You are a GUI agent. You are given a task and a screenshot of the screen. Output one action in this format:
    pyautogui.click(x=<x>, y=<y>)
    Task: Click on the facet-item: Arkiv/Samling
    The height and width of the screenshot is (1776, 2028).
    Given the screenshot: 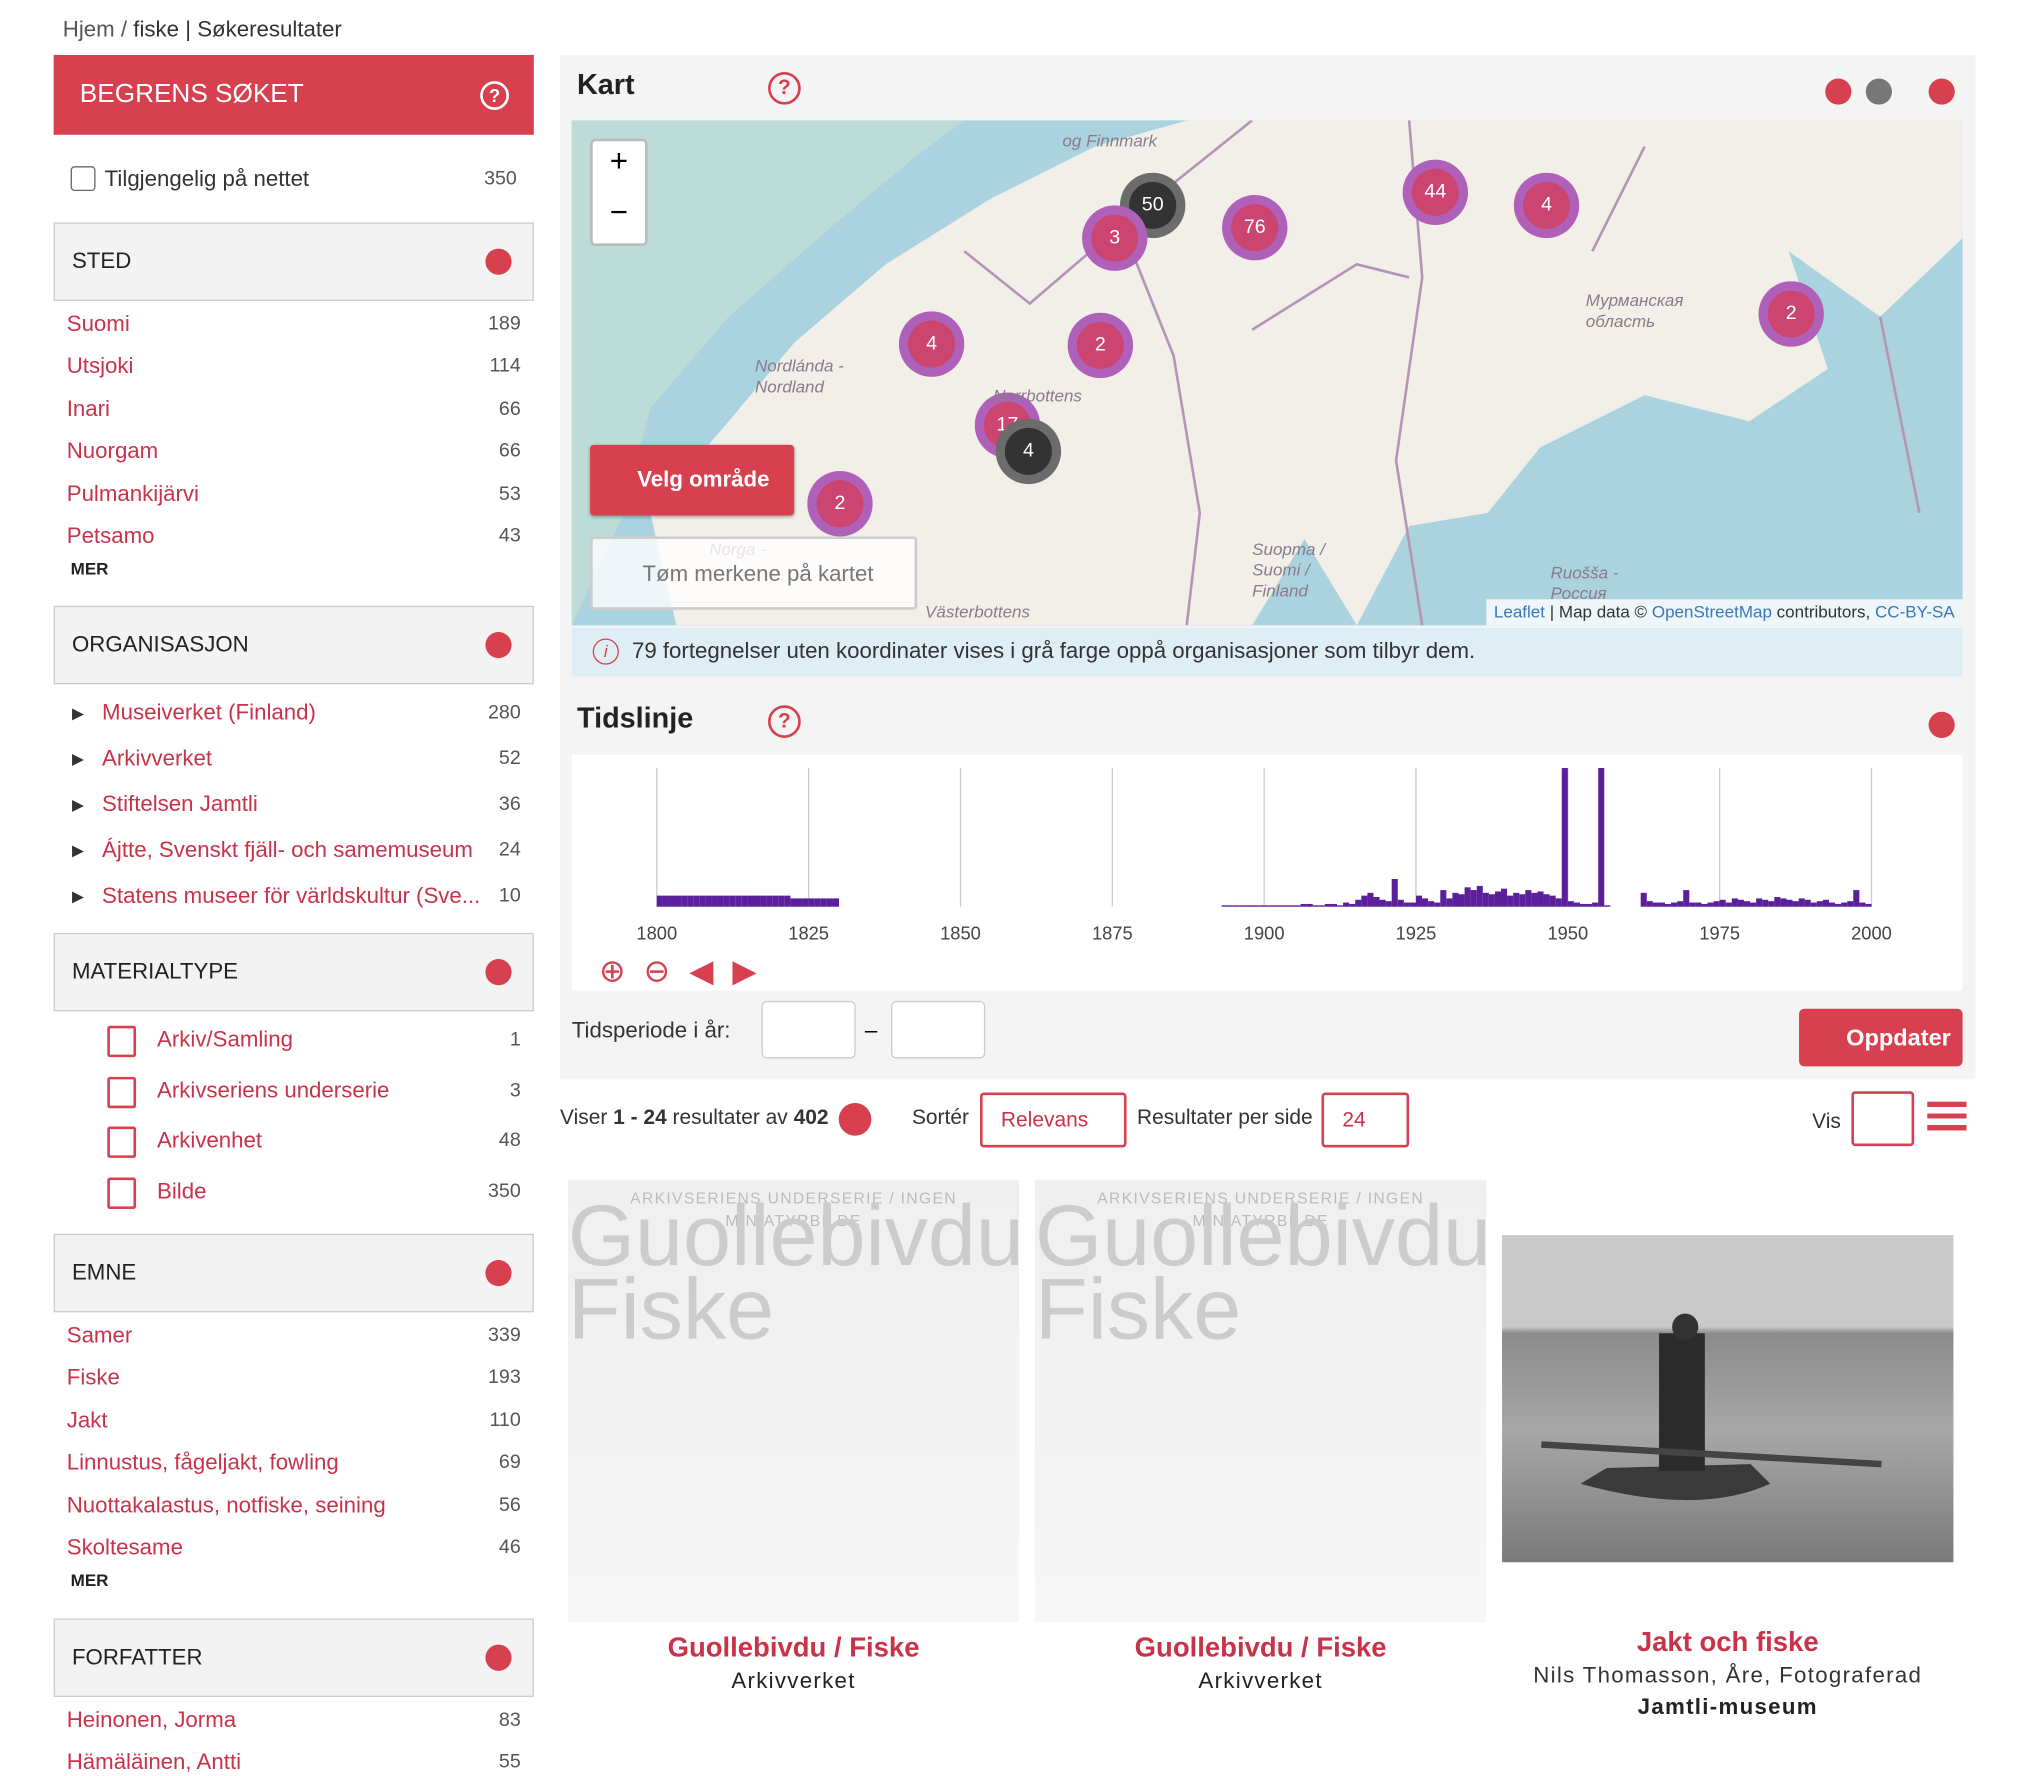 What is the action you would take?
    pyautogui.click(x=225, y=1039)
    